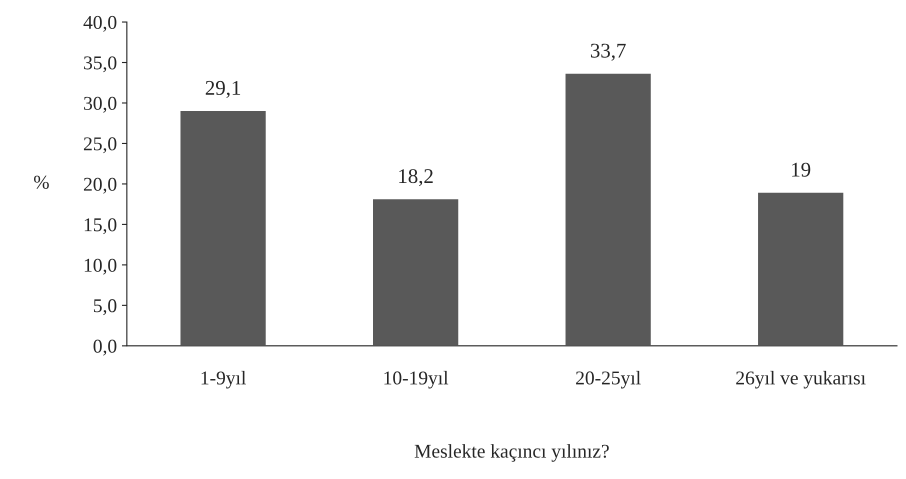 Image resolution: width=906 pixels, height=479 pixels. Describe the element at coordinates (41, 182) in the screenshot. I see `y-axis-title: %` at that location.